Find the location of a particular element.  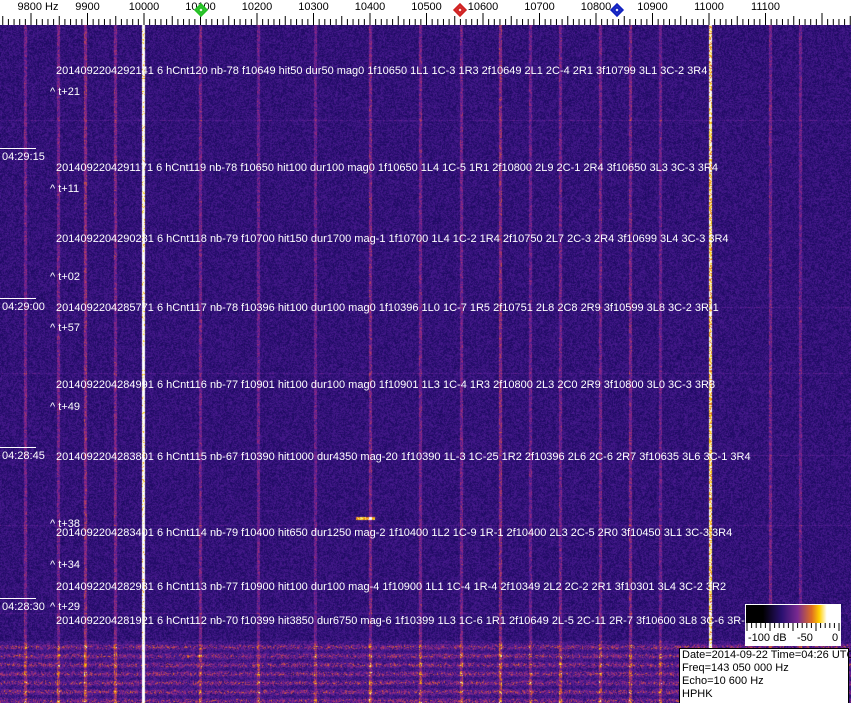

info-frequency: Freq=143 050 000 Hz is located at coordinates (735, 668).